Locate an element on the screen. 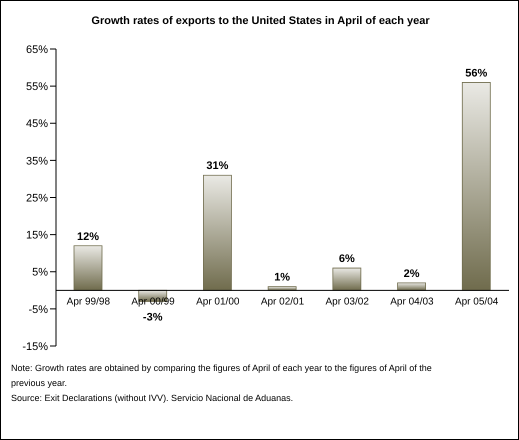 Image resolution: width=519 pixels, height=440 pixels. text: Note: Growth rates are obtained by comparing the figures of April of each year to the figures of April of the previous year. is located at coordinates (222, 376).